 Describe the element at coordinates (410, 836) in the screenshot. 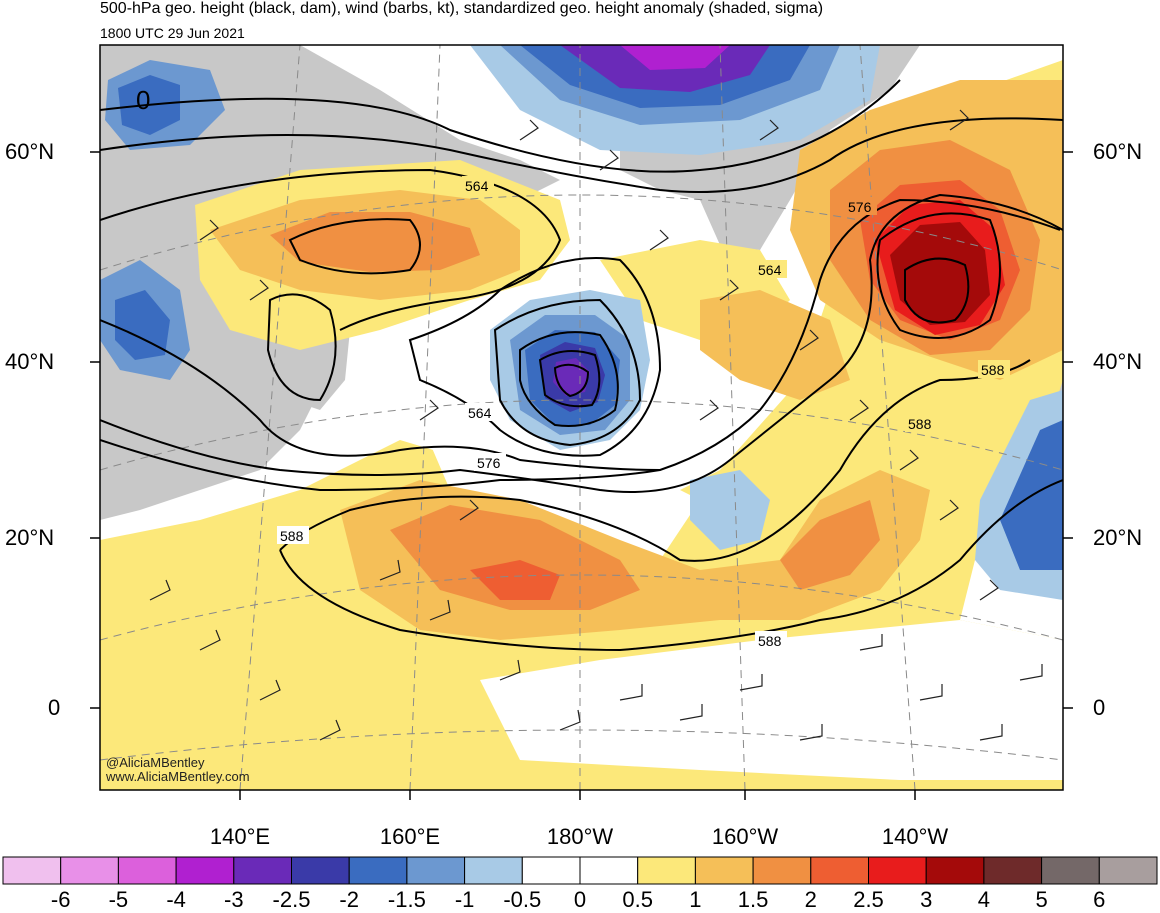

I see `lon-label: 160°E` at that location.